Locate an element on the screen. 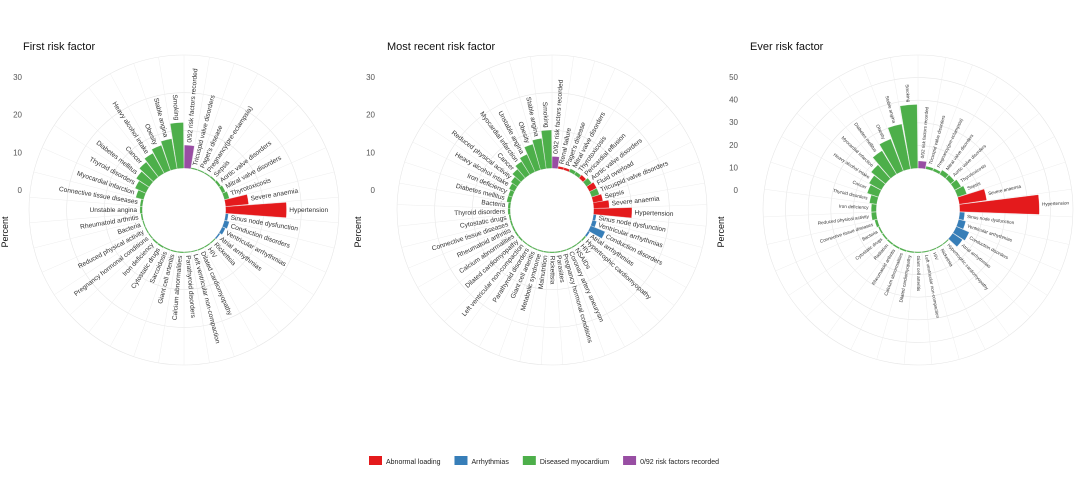 Image resolution: width=1080 pixels, height=481 pixels. chart-title: Ever risk factor is located at coordinates (787, 47).